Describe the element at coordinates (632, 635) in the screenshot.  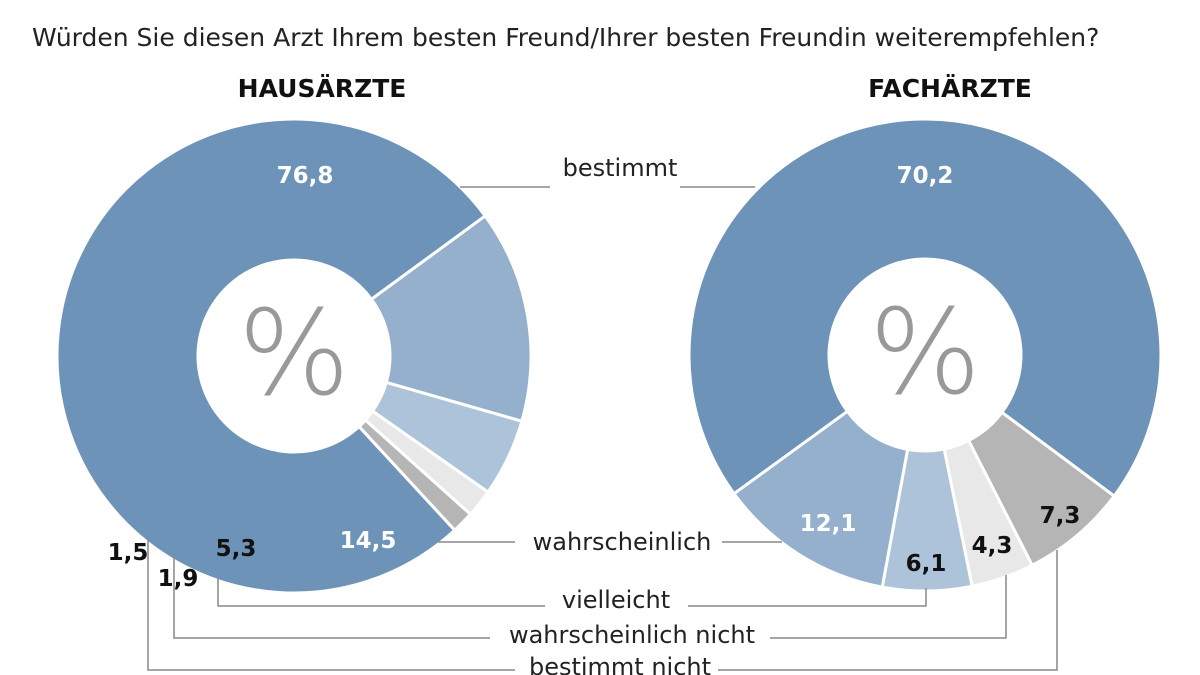
I see `legend-wahrscheinlich-nicht: wahrscheinlich nicht` at that location.